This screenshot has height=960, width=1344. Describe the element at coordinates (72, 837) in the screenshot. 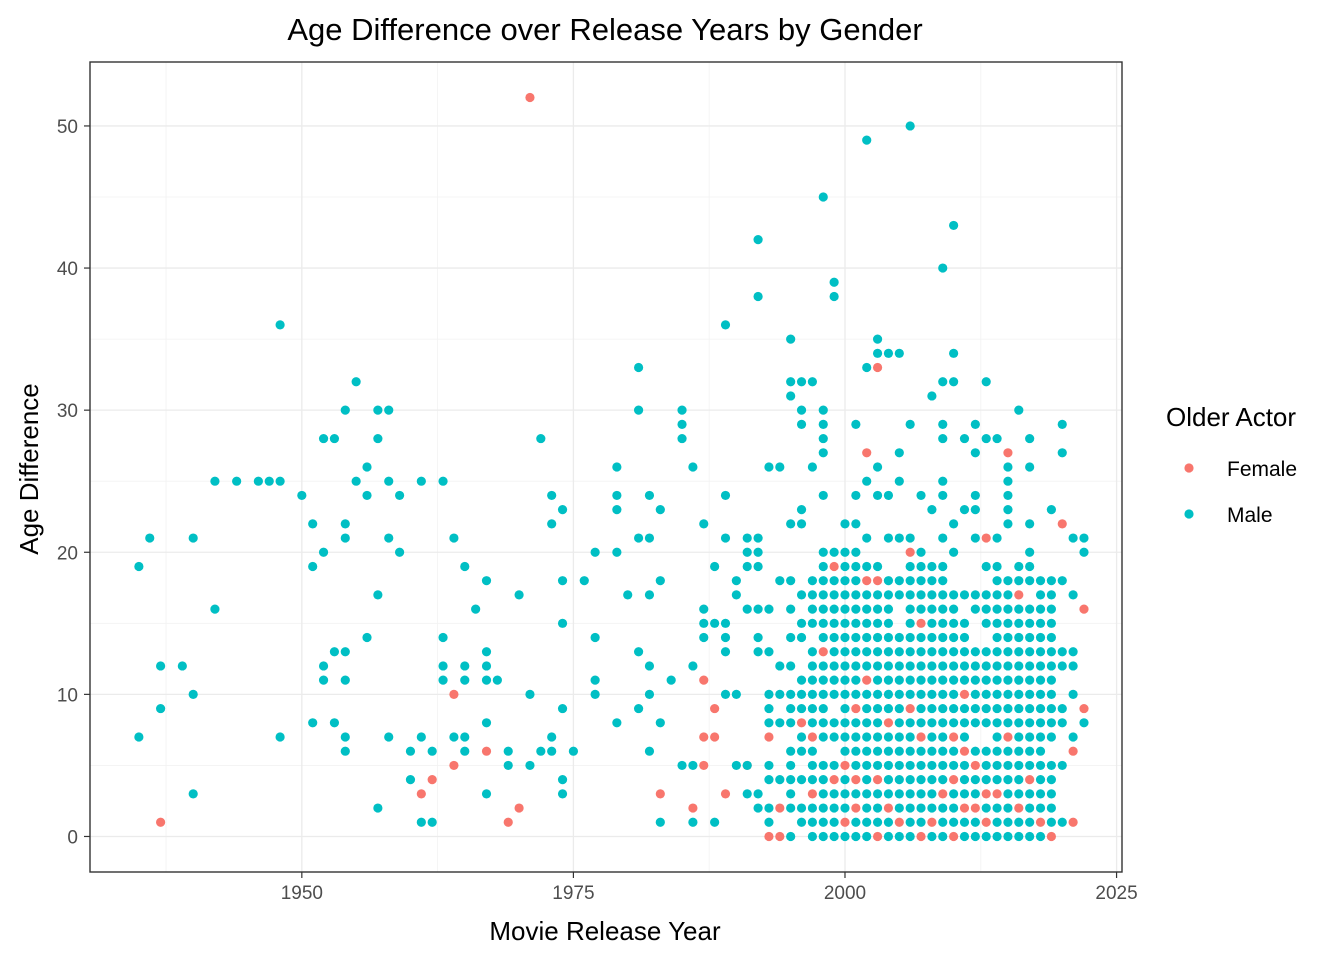

I see `y-tick-label: 0` at that location.